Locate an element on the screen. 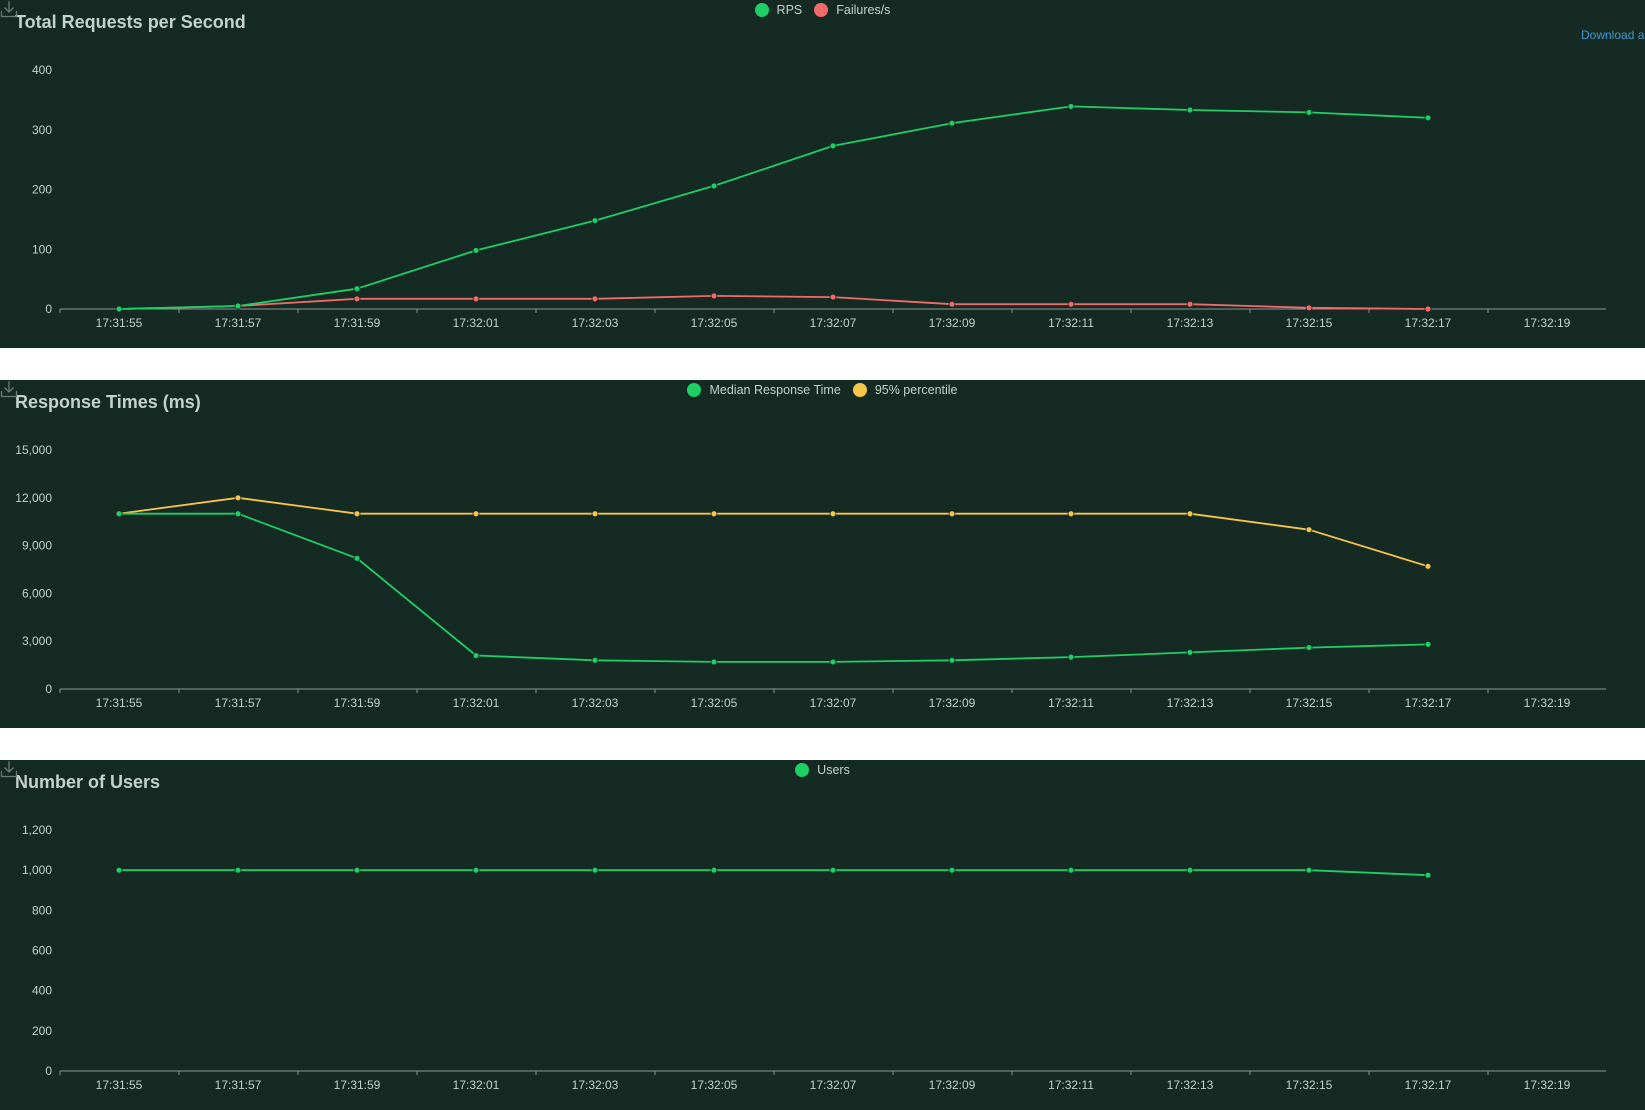 The height and width of the screenshot is (1110, 1645). legend-label: Users is located at coordinates (833, 770).